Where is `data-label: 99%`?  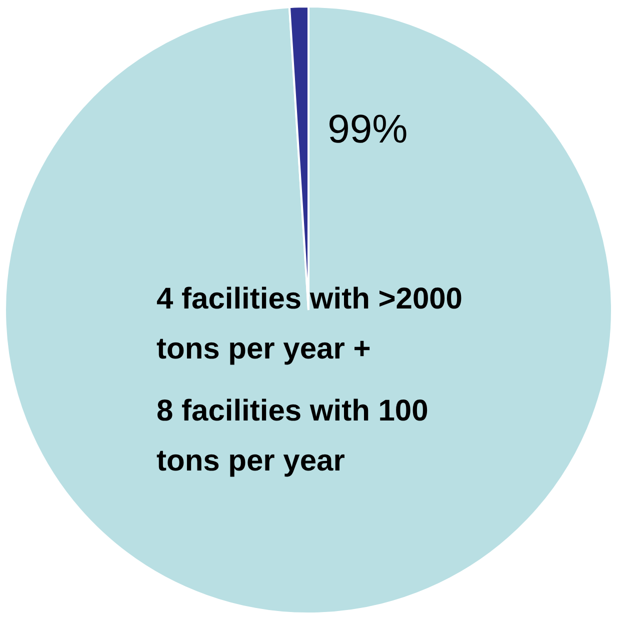
data-label: 99% is located at coordinates (368, 129).